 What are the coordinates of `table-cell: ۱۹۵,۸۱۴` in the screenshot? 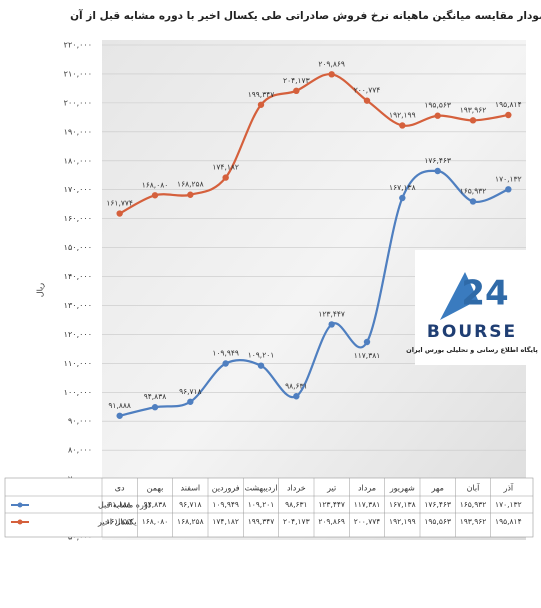 It's located at (508, 521).